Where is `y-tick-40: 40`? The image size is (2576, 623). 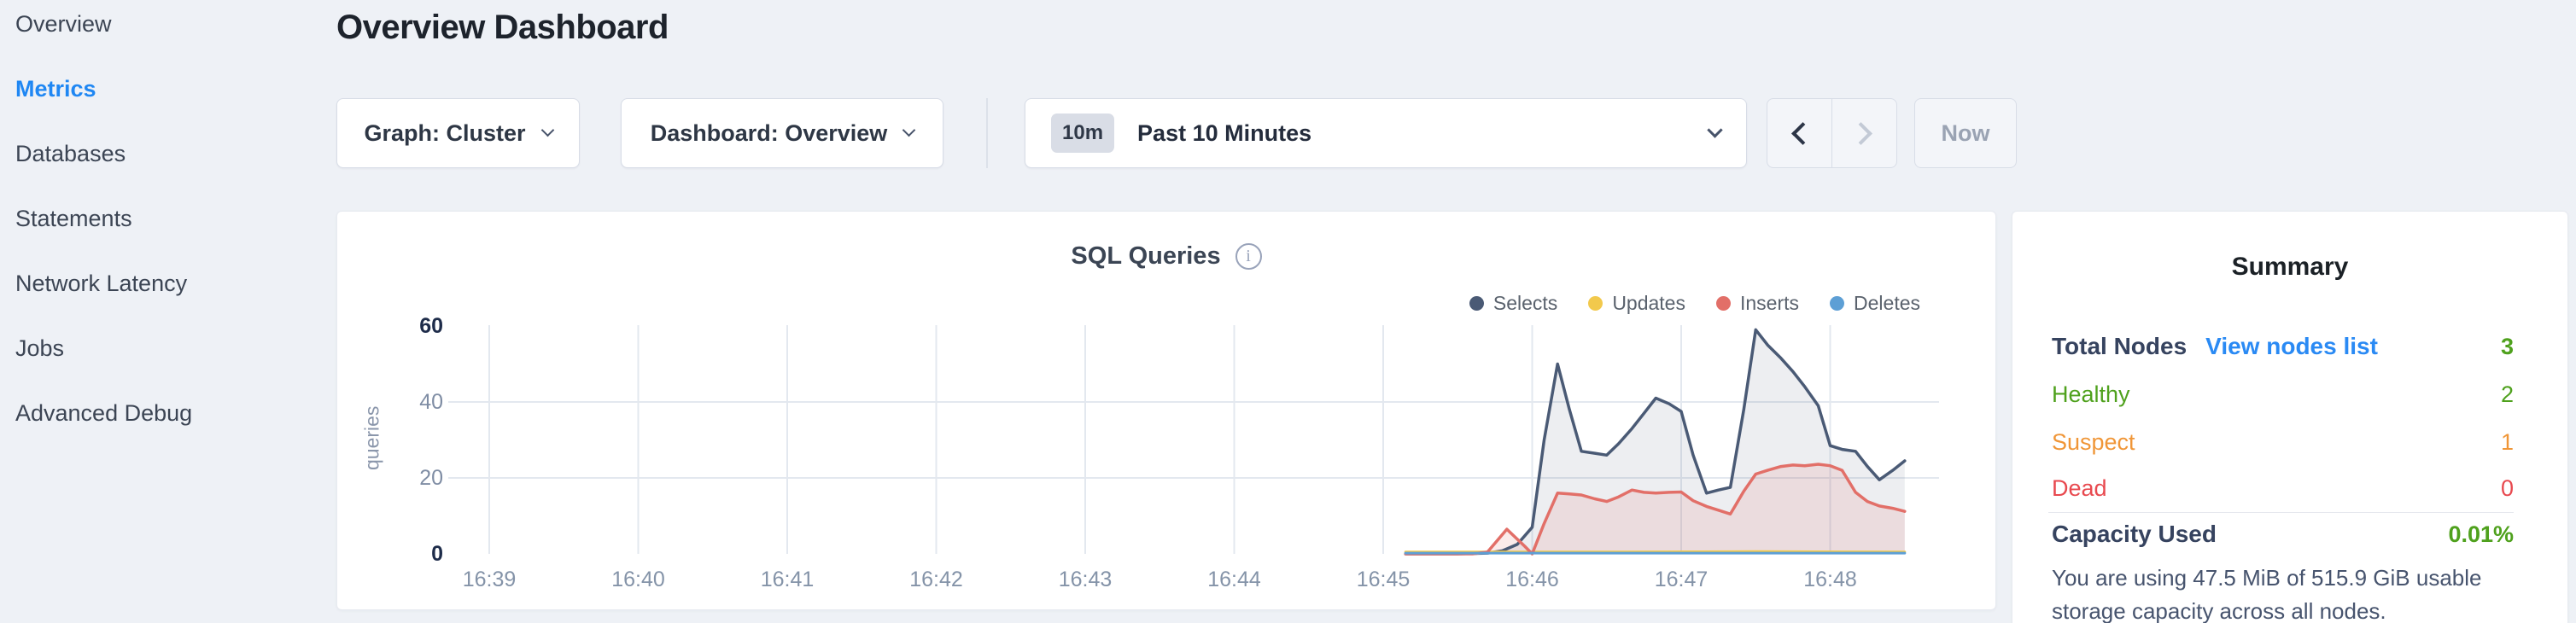
y-tick-40: 40 is located at coordinates (431, 401).